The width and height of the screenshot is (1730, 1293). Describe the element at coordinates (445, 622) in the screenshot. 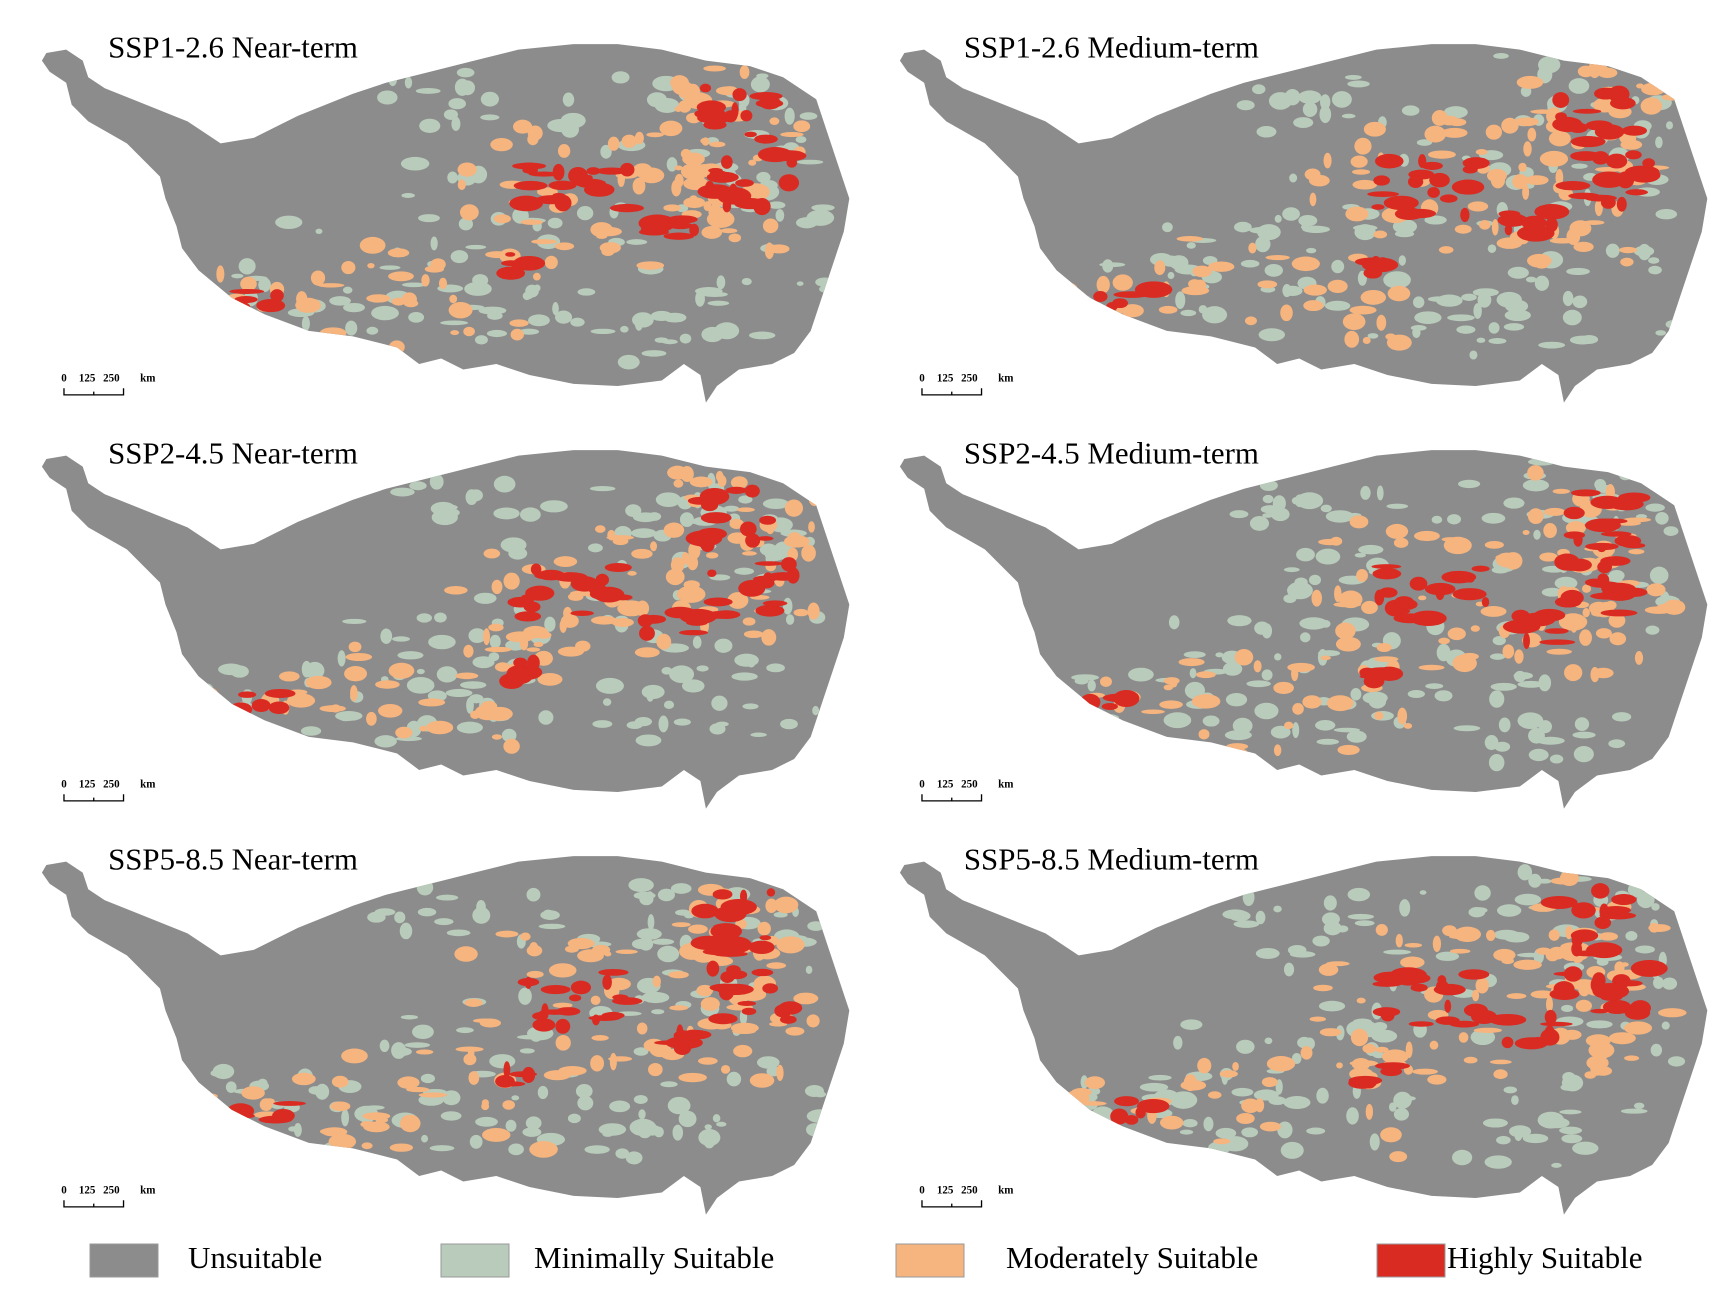

I see `map-panel: SSP2-4.5 Near-term 0 125 250 km` at that location.